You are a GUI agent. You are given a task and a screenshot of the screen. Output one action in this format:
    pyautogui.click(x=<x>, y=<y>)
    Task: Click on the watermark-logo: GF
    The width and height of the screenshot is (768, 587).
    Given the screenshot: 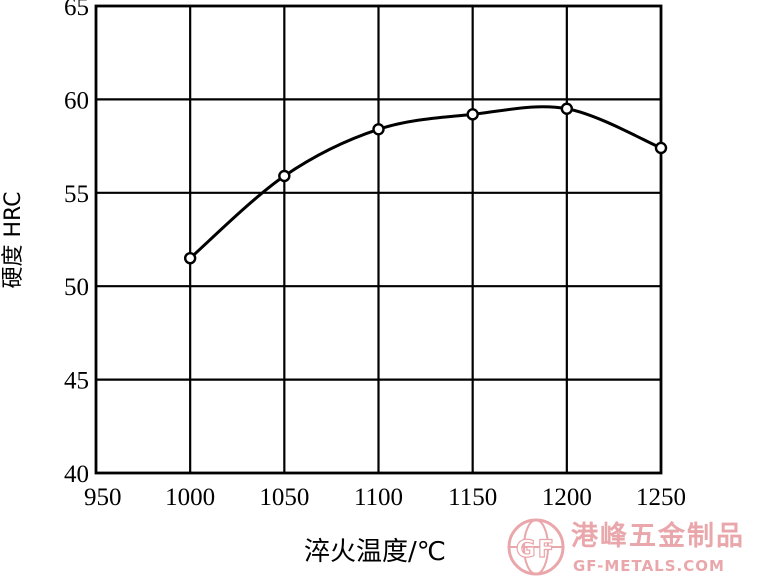 What is the action you would take?
    pyautogui.click(x=536, y=547)
    